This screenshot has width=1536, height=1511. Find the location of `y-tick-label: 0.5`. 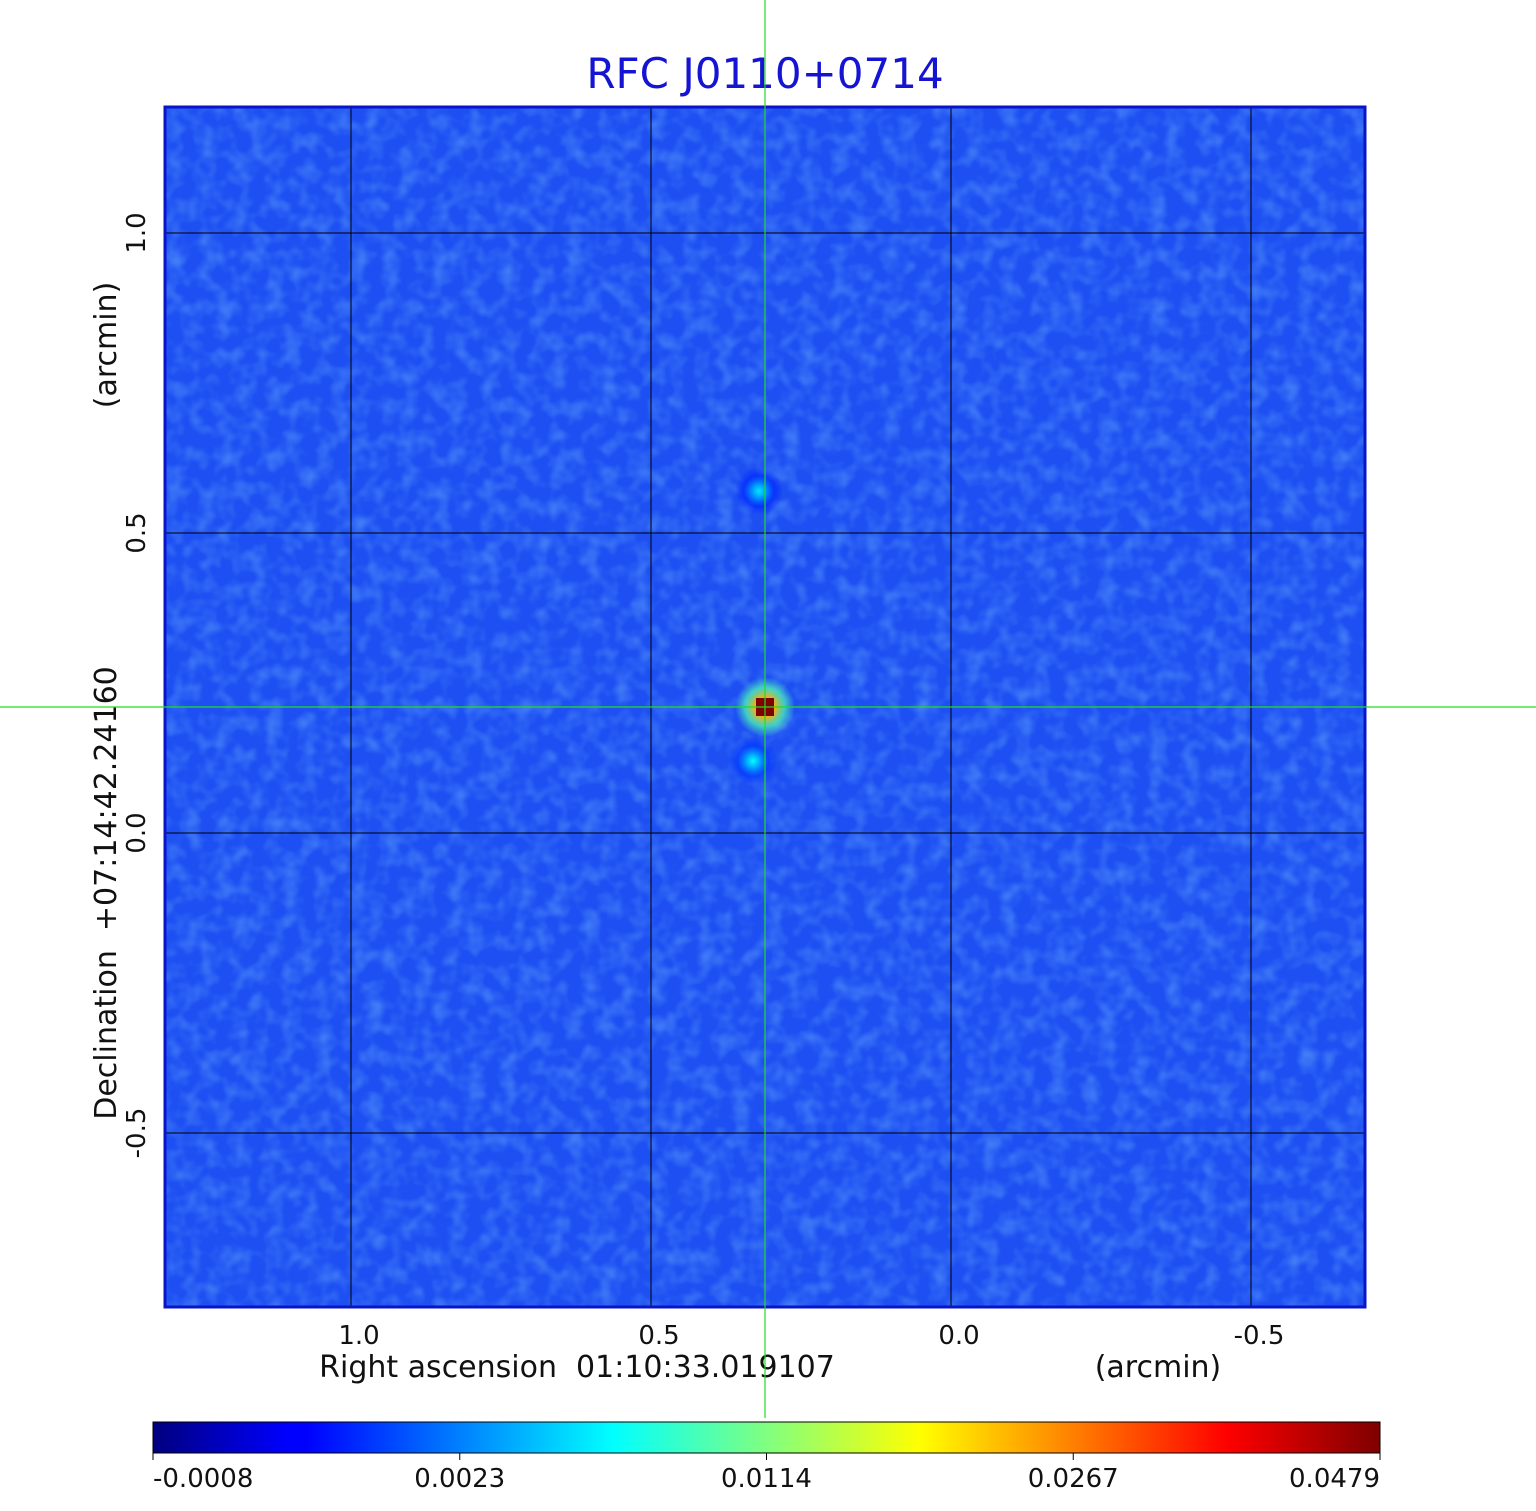

y-tick-label: 0.5 is located at coordinates (137, 532).